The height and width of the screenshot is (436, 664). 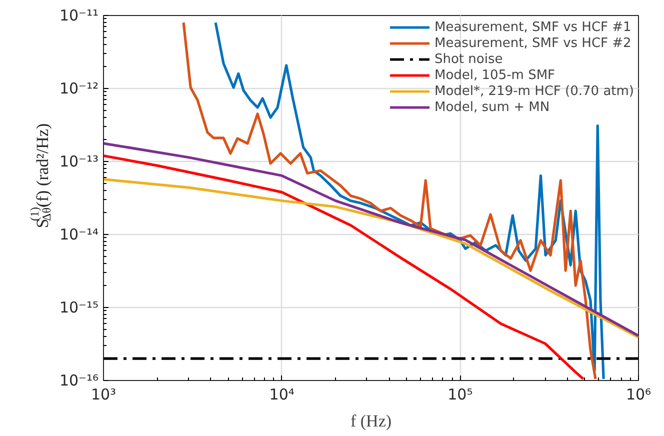 I want to click on y-tick-label: 10⁻¹⁵, so click(x=78, y=307).